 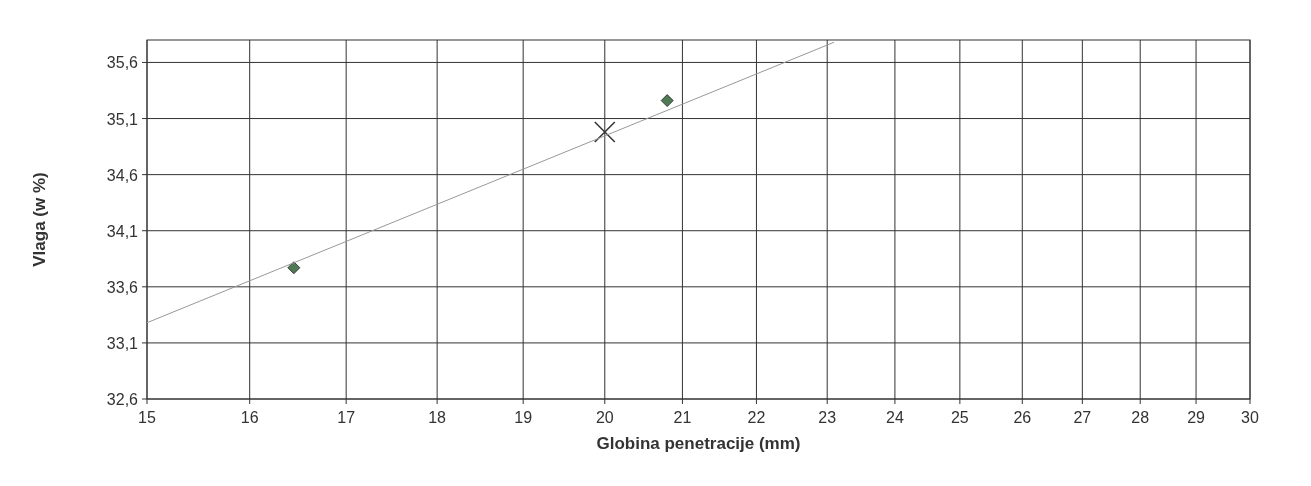 I want to click on x-tick-label: 19, so click(x=523, y=417).